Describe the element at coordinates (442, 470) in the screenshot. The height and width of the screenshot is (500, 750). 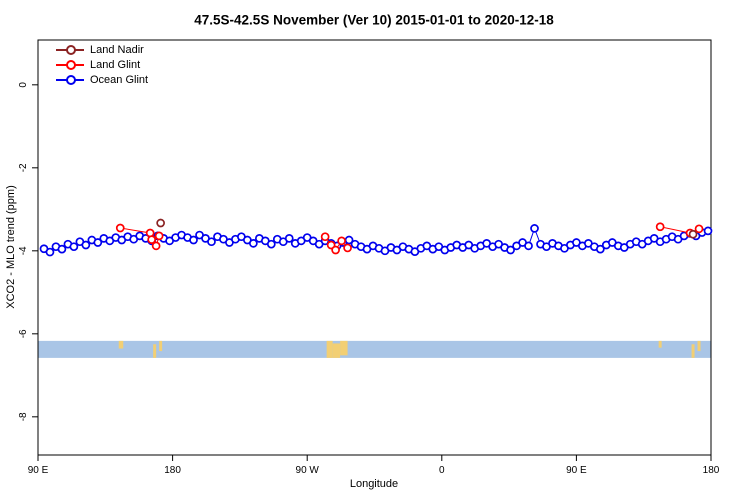
I see `x-tick-label: 0` at that location.